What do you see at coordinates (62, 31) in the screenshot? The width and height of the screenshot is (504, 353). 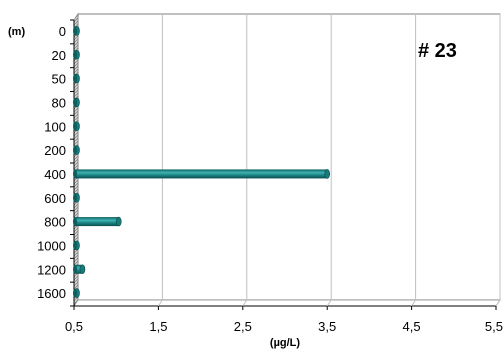 I see `y-tick-label: 0` at bounding box center [62, 31].